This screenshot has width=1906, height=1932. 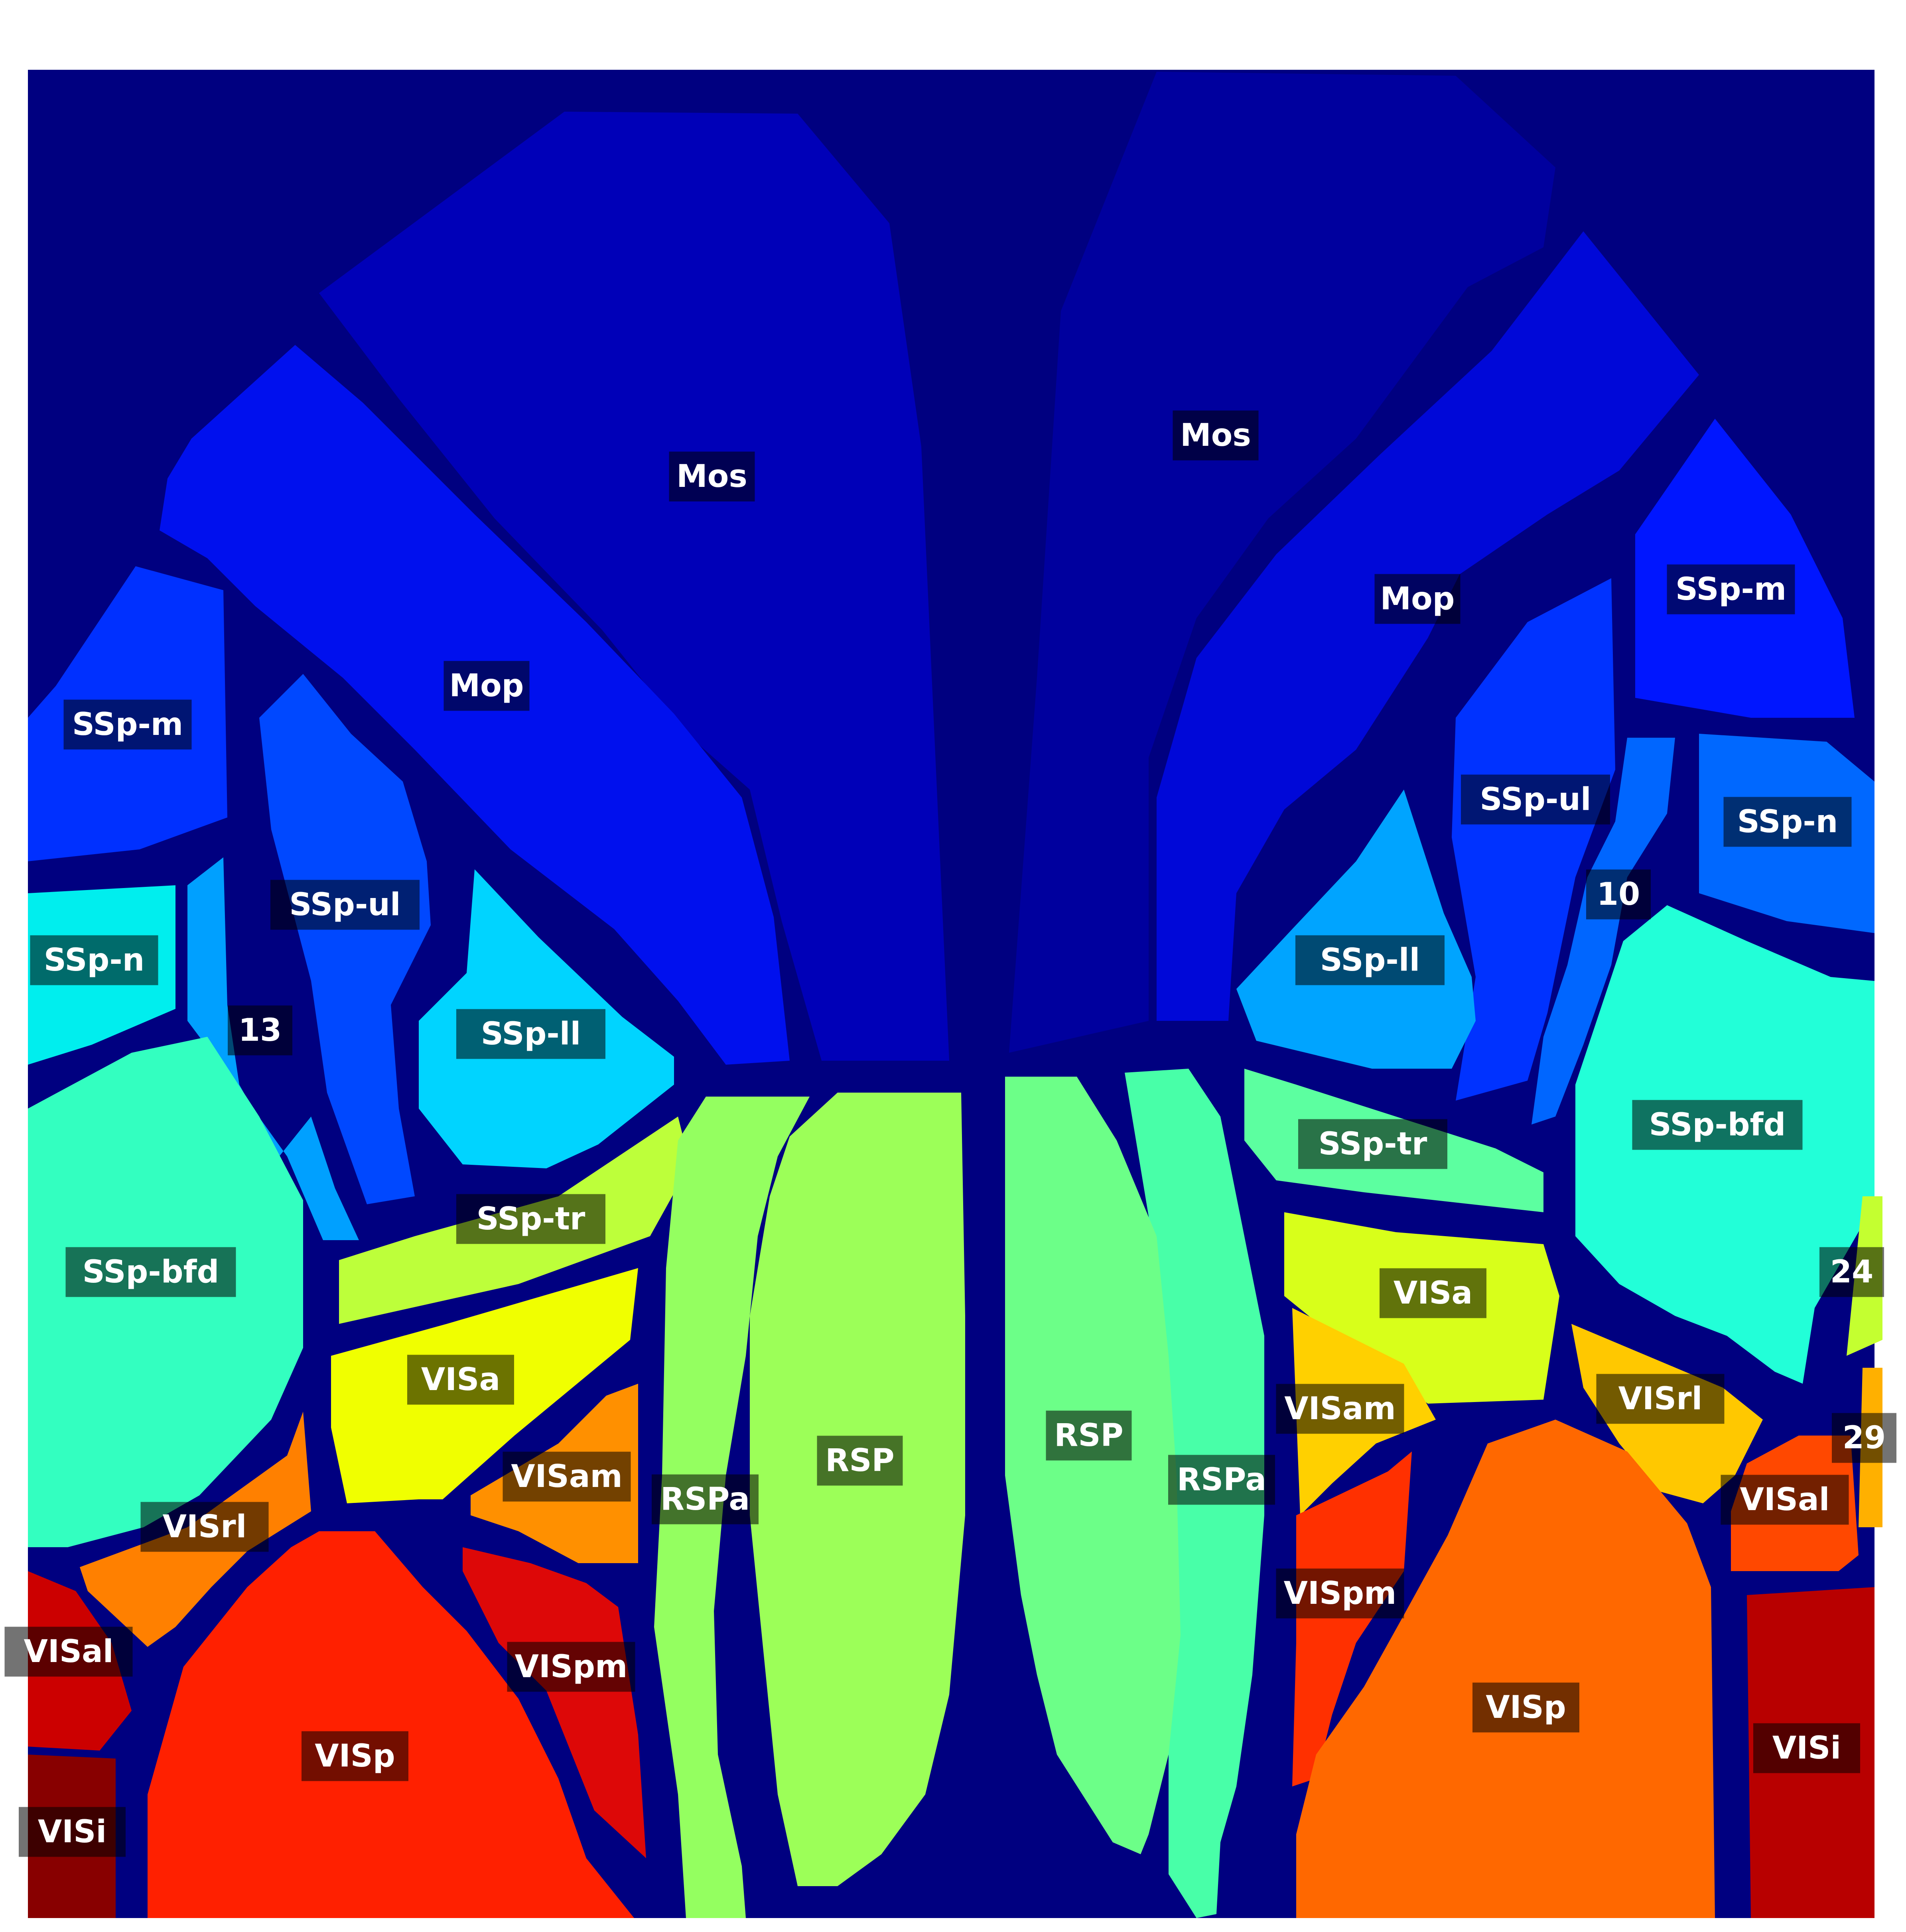 I want to click on area-label-vispm-right: VISpm, so click(x=1340, y=1593).